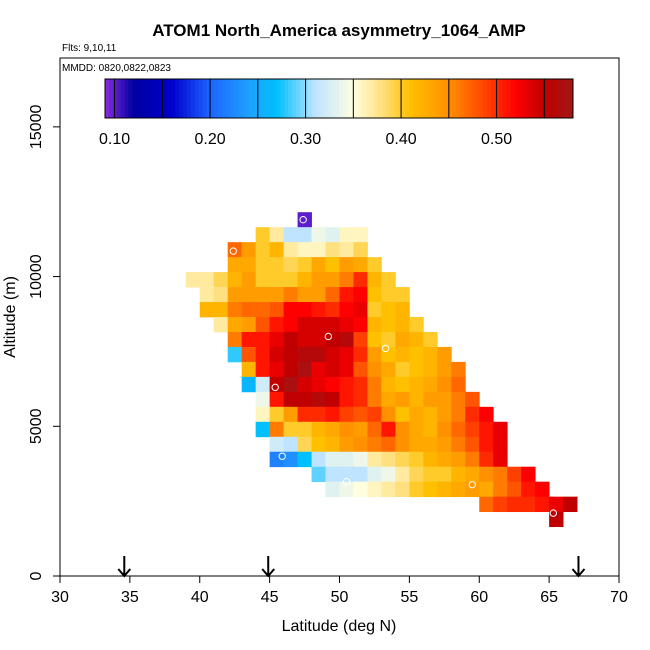 The image size is (650, 650). I want to click on colorbar-tick-label: 0.50, so click(496, 139).